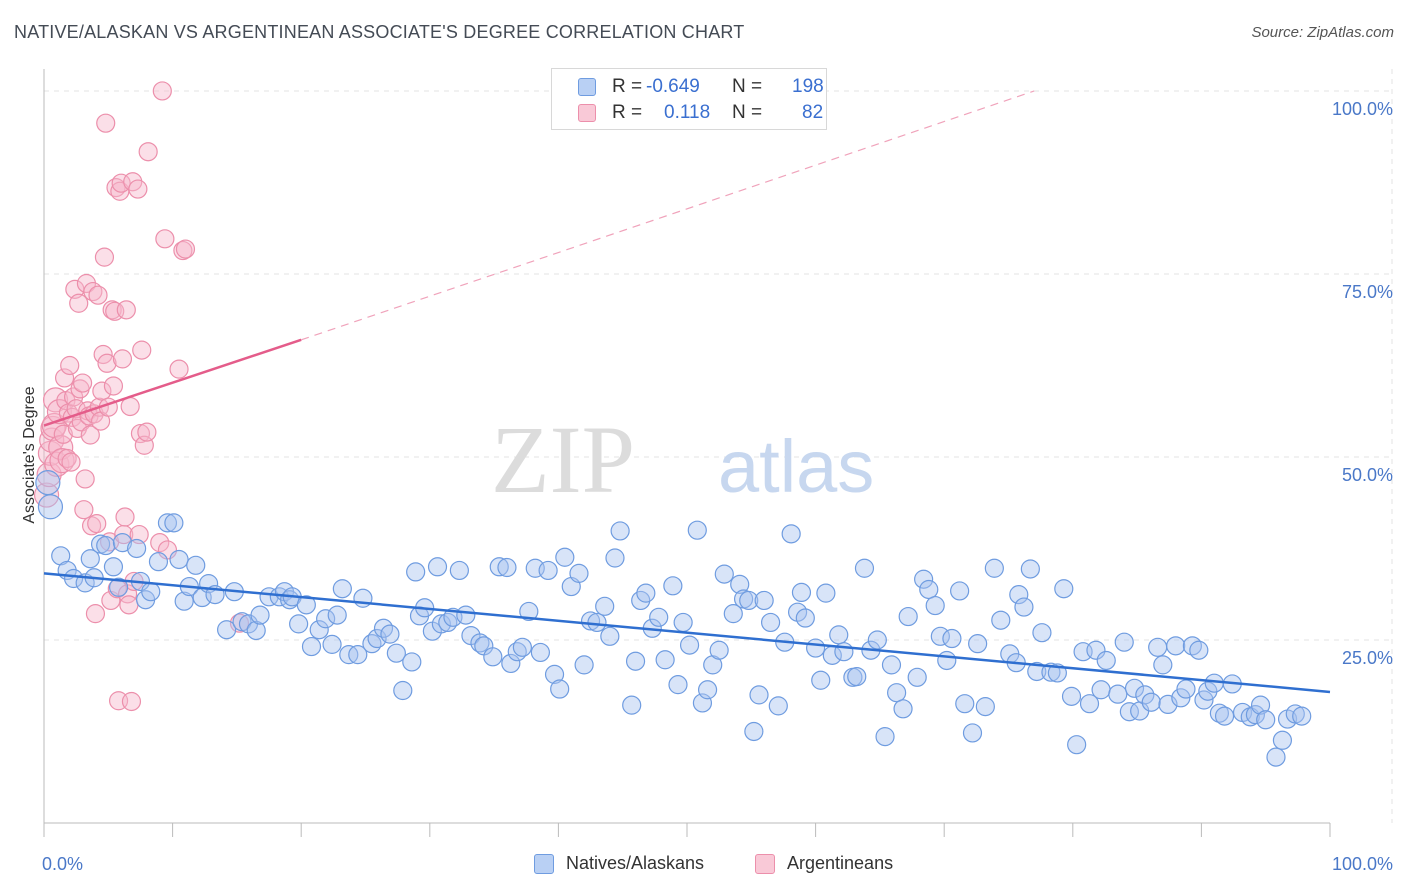 The image size is (1406, 892). Describe the element at coordinates (687, 112) in the screenshot. I see `legend-r-value-argentineans: 0.118` at that location.